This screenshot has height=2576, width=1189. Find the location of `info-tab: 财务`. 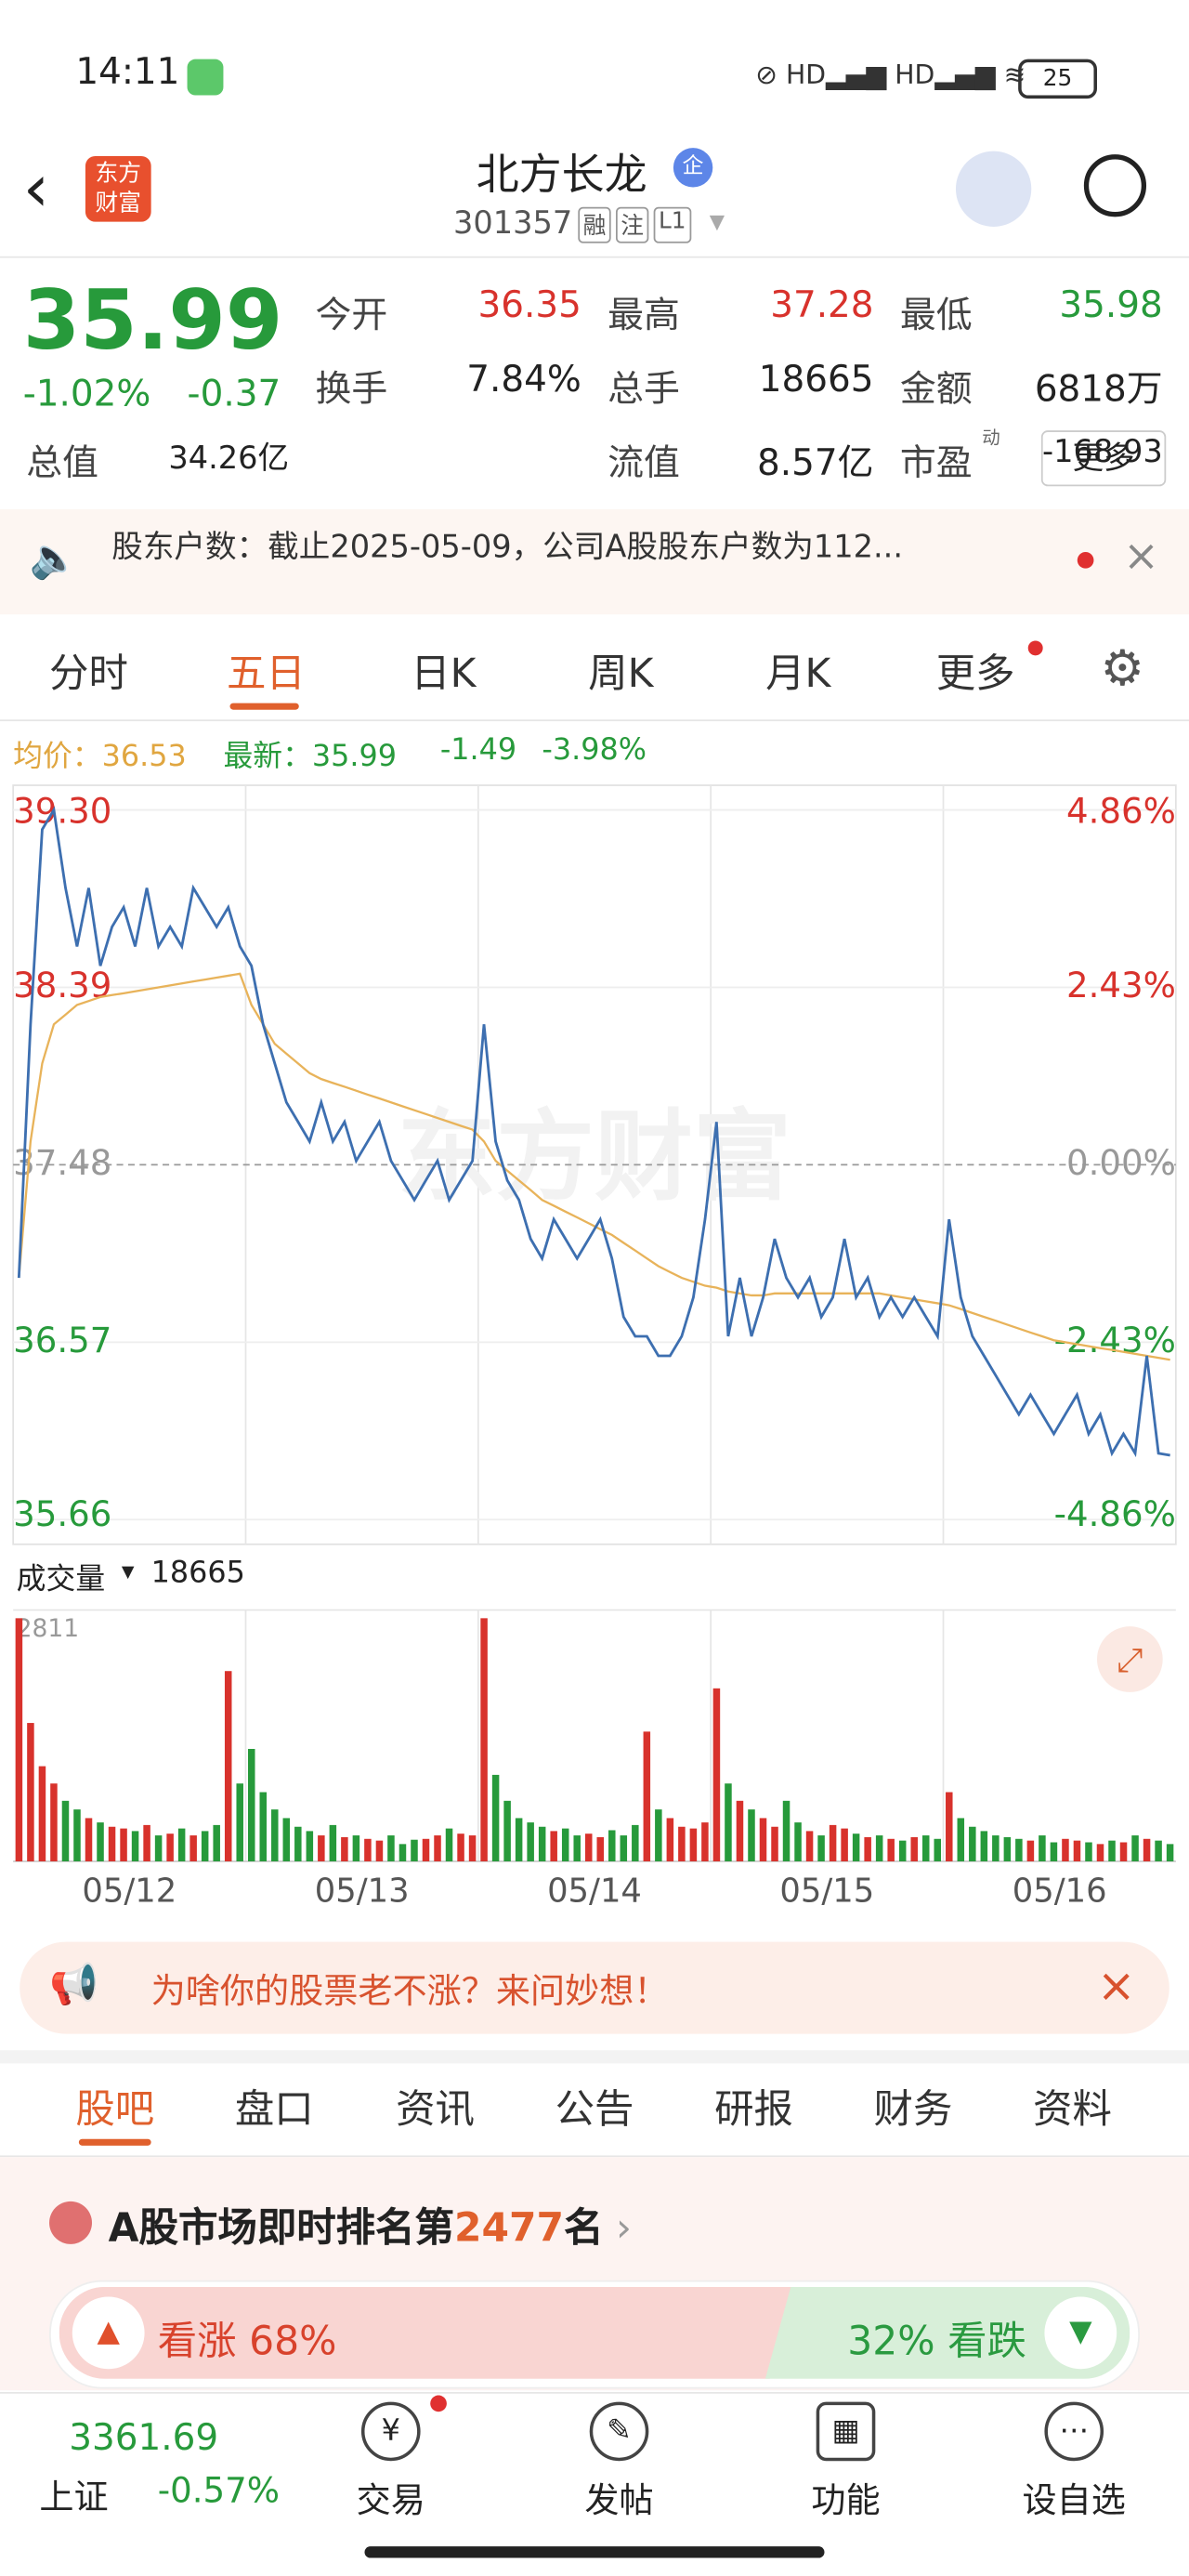

info-tab: 财务 is located at coordinates (913, 2109).